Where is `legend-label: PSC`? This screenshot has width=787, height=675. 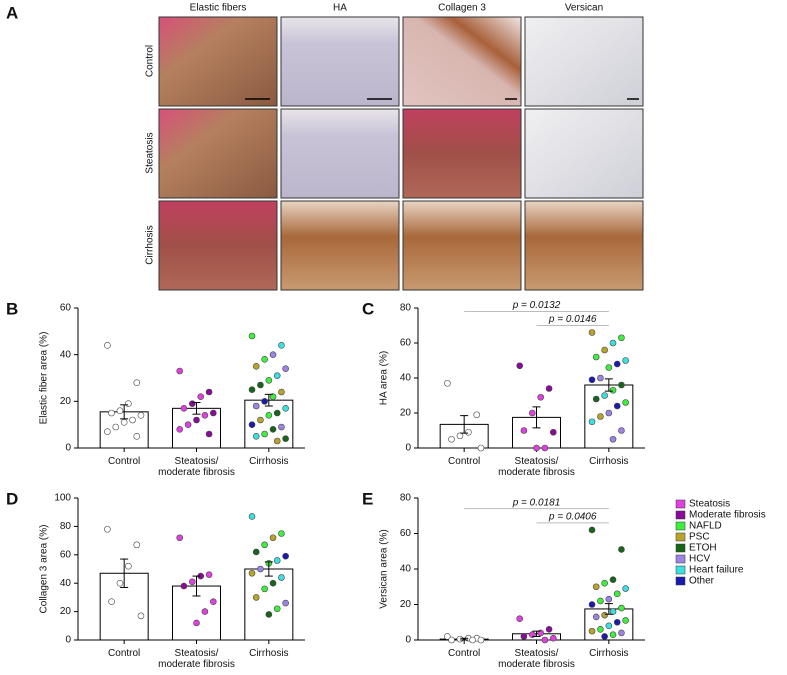
legend-label: PSC is located at coordinates (699, 537).